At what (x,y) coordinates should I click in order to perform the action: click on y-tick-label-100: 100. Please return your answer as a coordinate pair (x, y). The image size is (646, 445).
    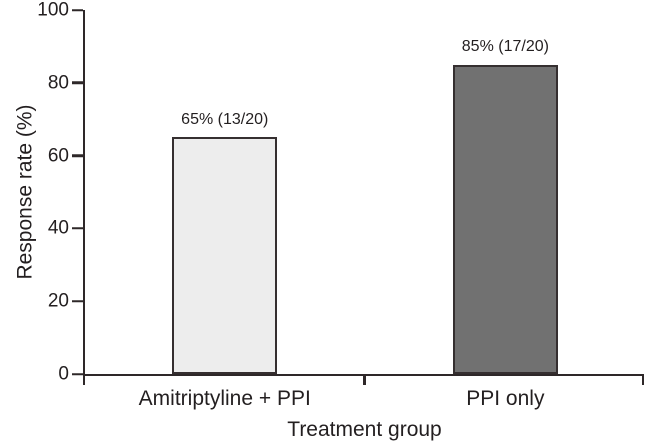
    Looking at the image, I should click on (53, 10).